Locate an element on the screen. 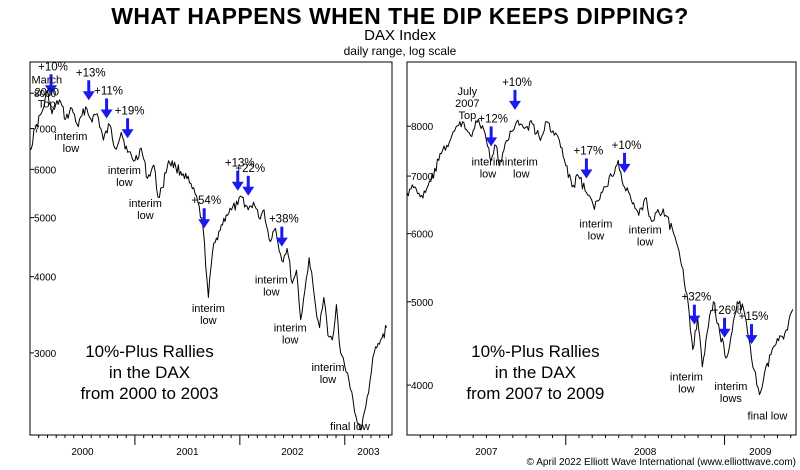 The image size is (800, 470). annotation-line: Top is located at coordinates (467, 116).